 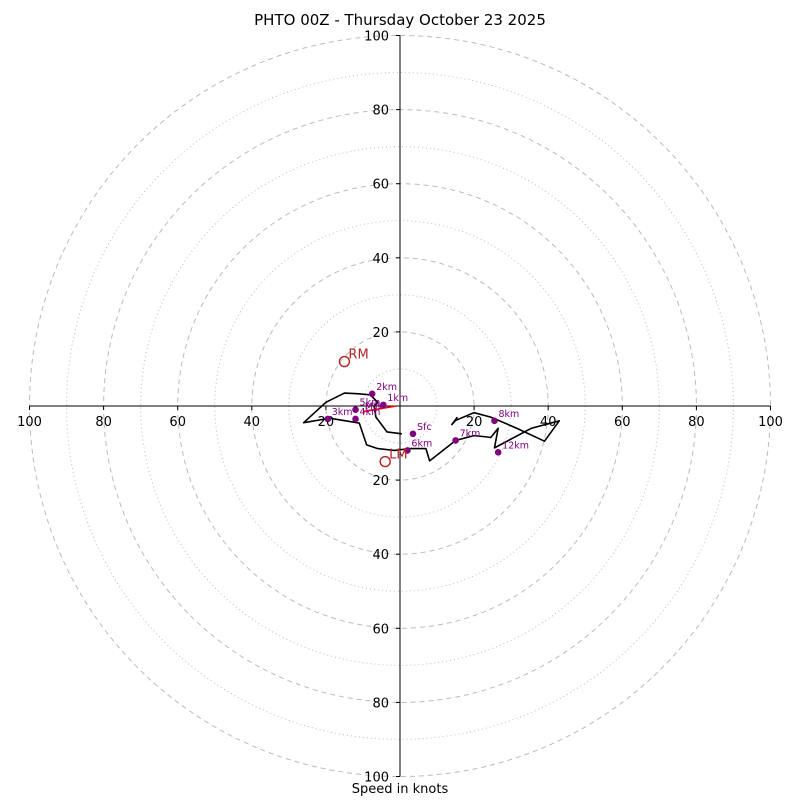 What do you see at coordinates (515, 445) in the screenshot?
I see `height-marker-label: 12km` at bounding box center [515, 445].